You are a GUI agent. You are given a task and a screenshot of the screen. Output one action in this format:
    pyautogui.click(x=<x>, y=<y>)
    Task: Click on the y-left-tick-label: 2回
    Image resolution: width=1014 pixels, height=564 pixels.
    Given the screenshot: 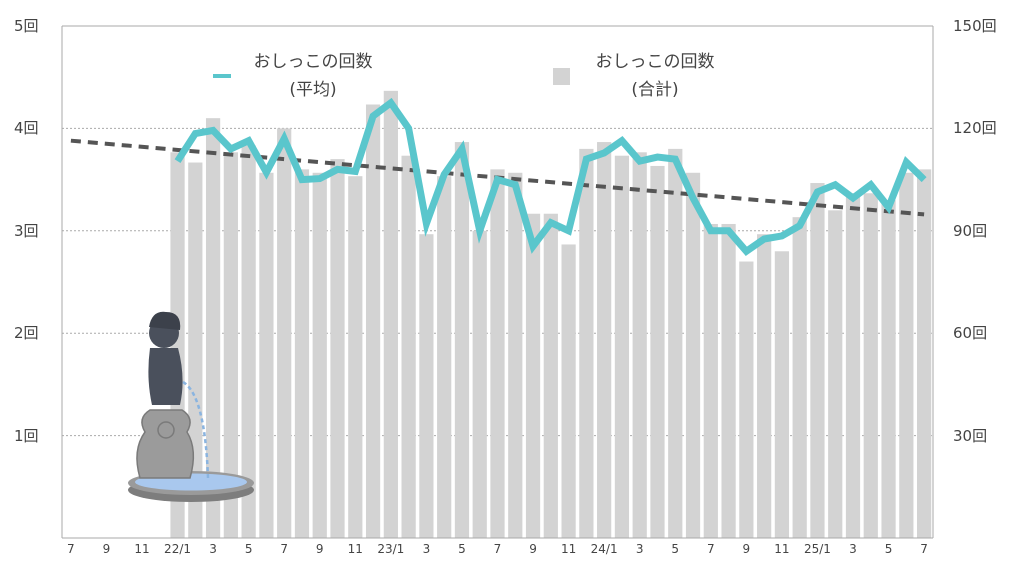 What is the action you would take?
    pyautogui.click(x=26, y=333)
    